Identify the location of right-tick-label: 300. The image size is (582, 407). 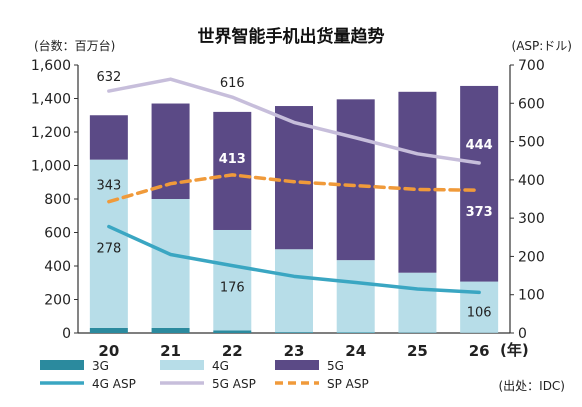
(531, 219).